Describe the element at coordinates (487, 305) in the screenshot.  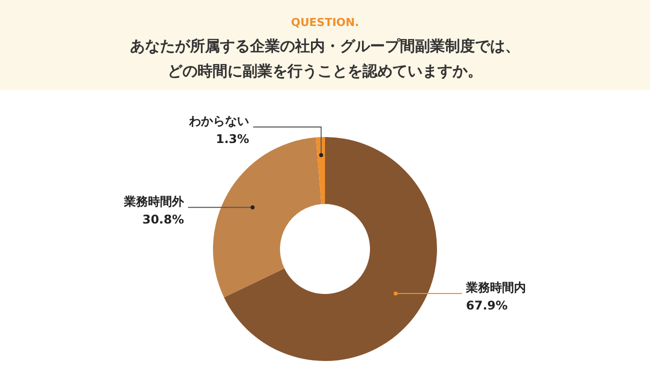
I see `data-label: 67.9%` at that location.